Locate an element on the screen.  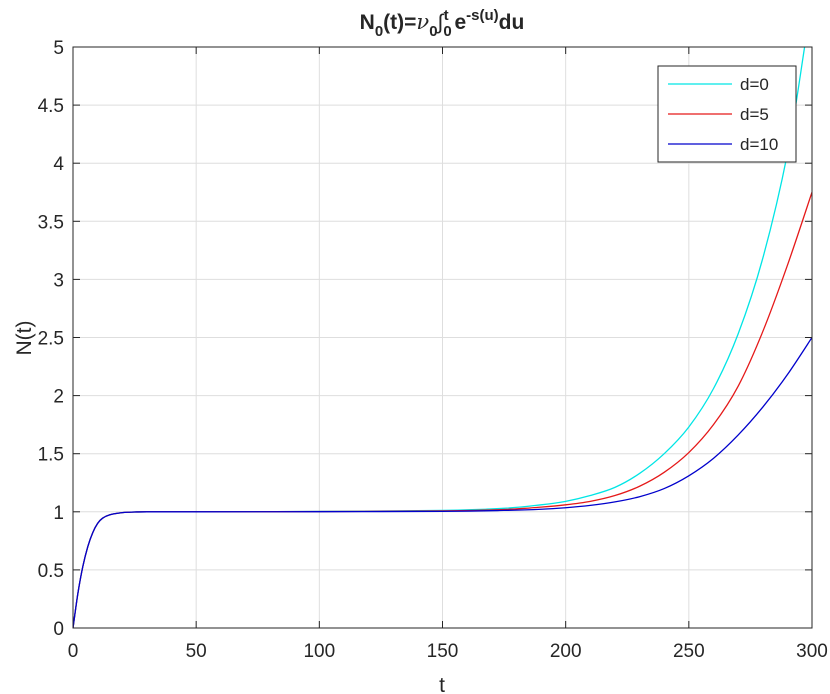
legend-label: d=0 is located at coordinates (754, 84).